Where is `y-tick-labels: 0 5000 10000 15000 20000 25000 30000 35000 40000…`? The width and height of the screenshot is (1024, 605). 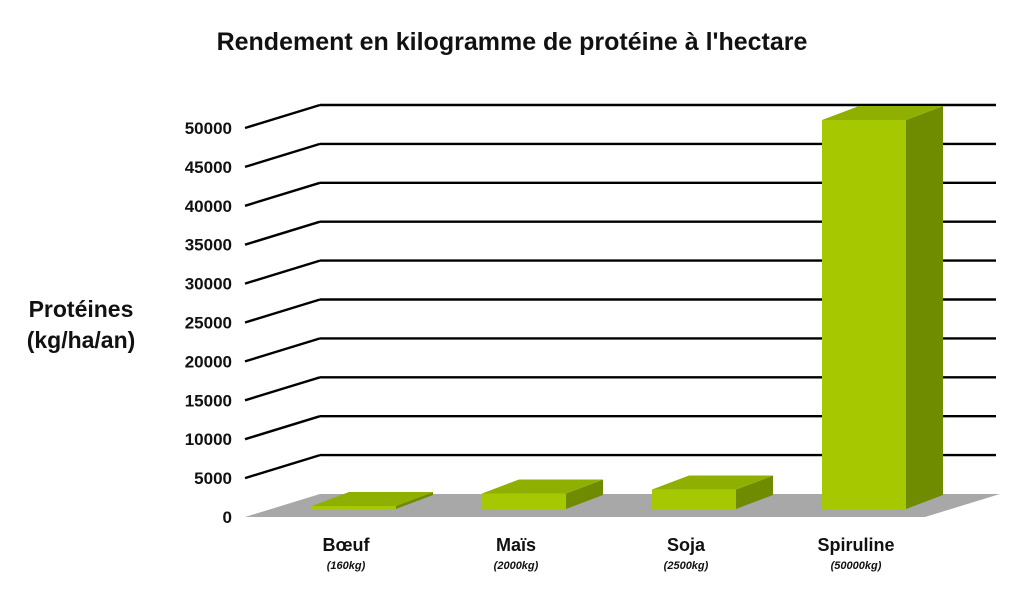 y-tick-labels: 0 5000 10000 15000 20000 25000 30000 35000 40000… is located at coordinates (208, 323).